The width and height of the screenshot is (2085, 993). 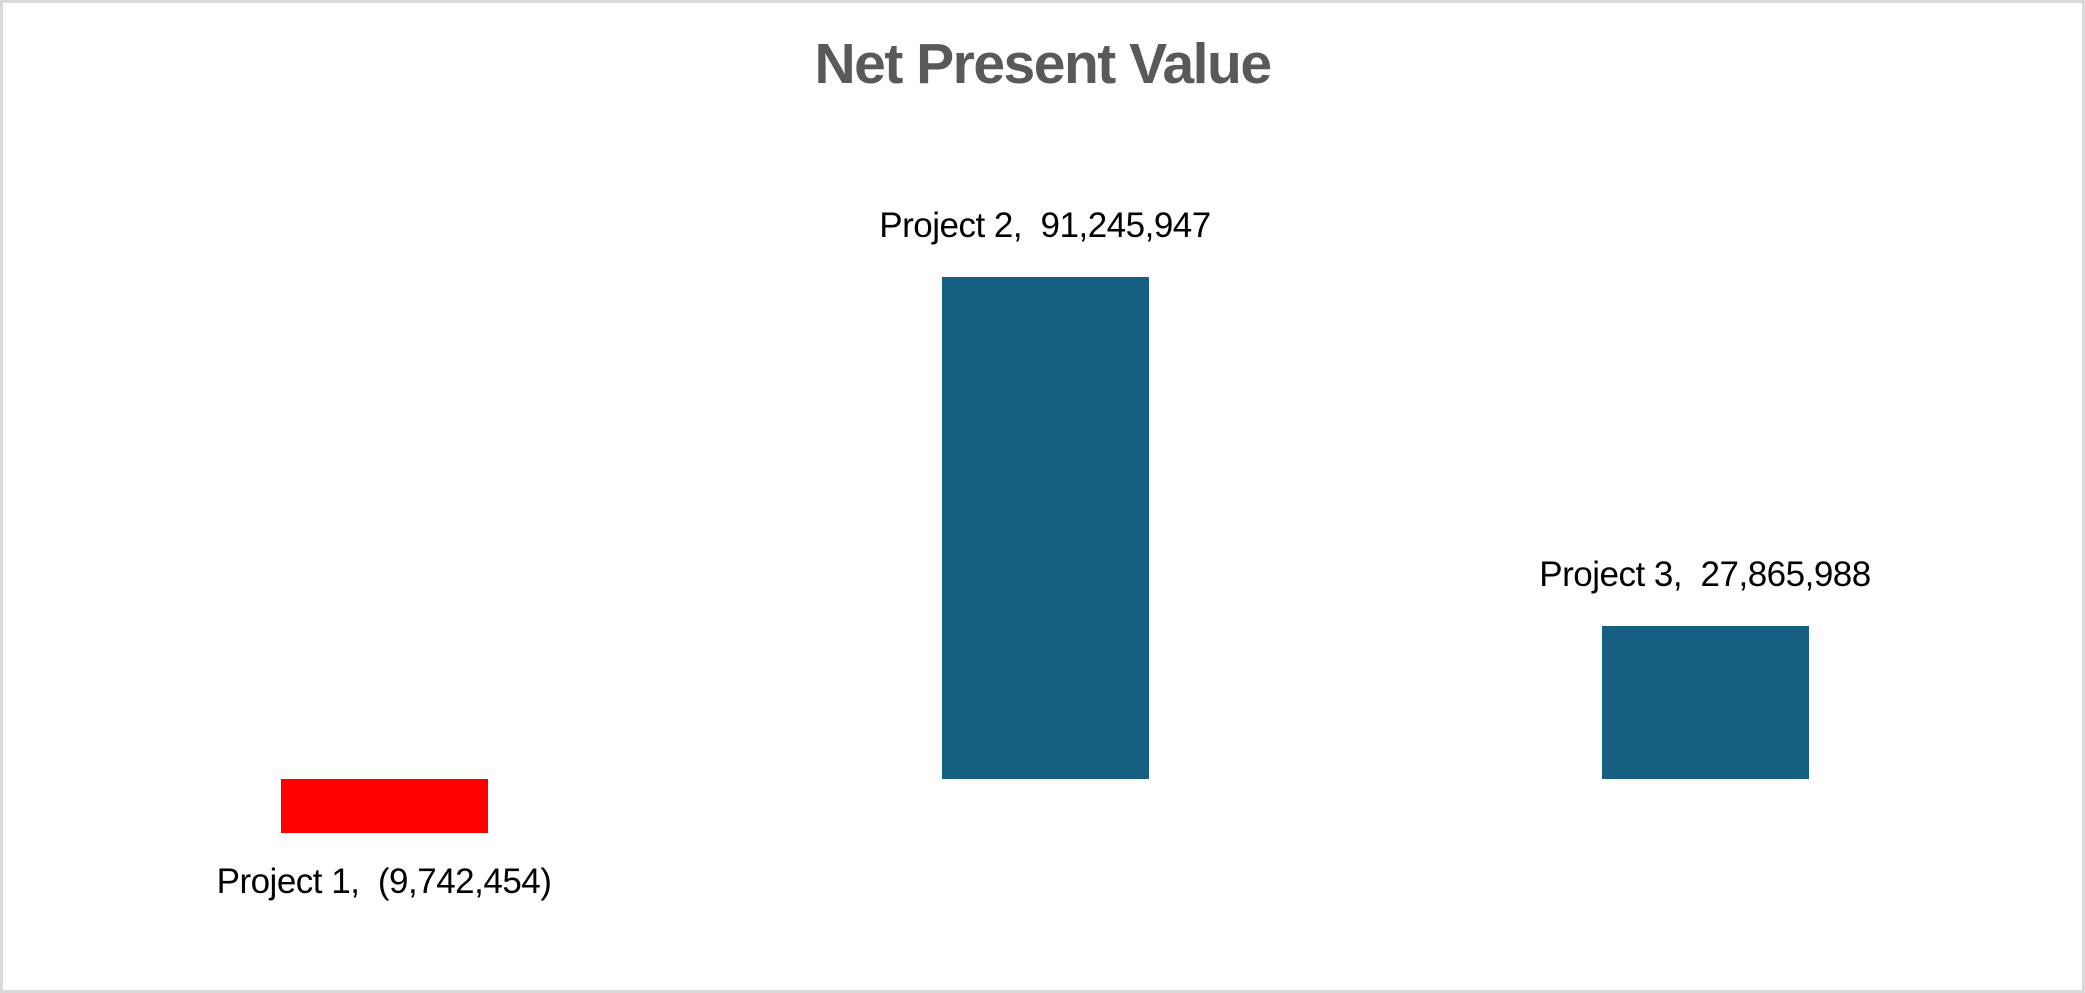 I want to click on chart-title: Net Present Value, so click(x=1043, y=64).